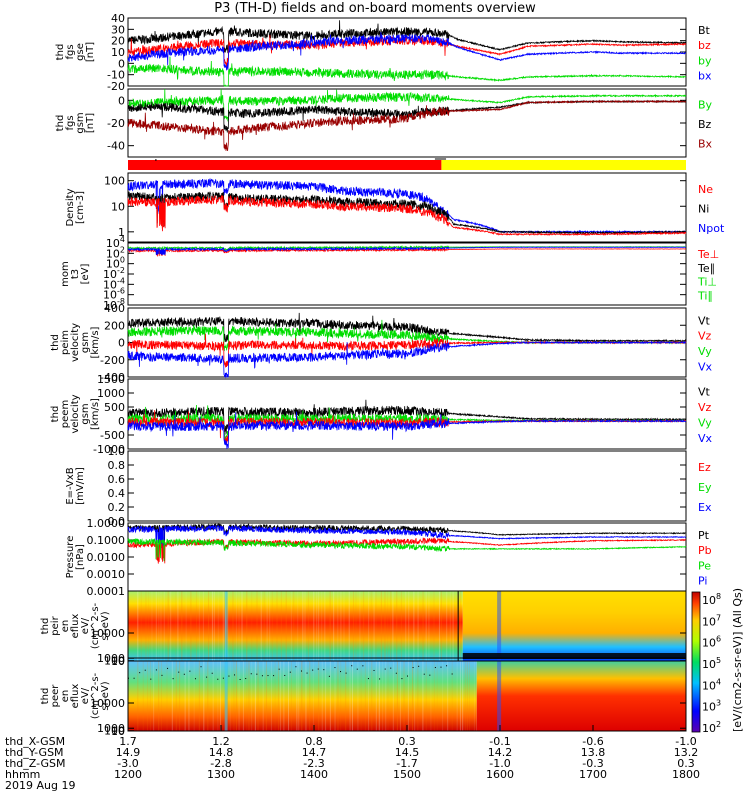 The width and height of the screenshot is (750, 800). I want to click on y-tick-label: 0, so click(121, 421).